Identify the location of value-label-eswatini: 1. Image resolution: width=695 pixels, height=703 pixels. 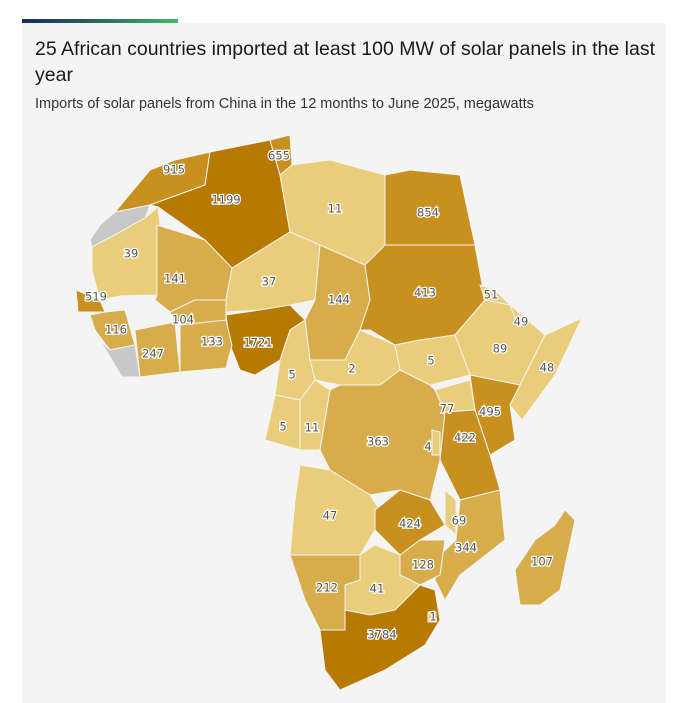
(432, 617).